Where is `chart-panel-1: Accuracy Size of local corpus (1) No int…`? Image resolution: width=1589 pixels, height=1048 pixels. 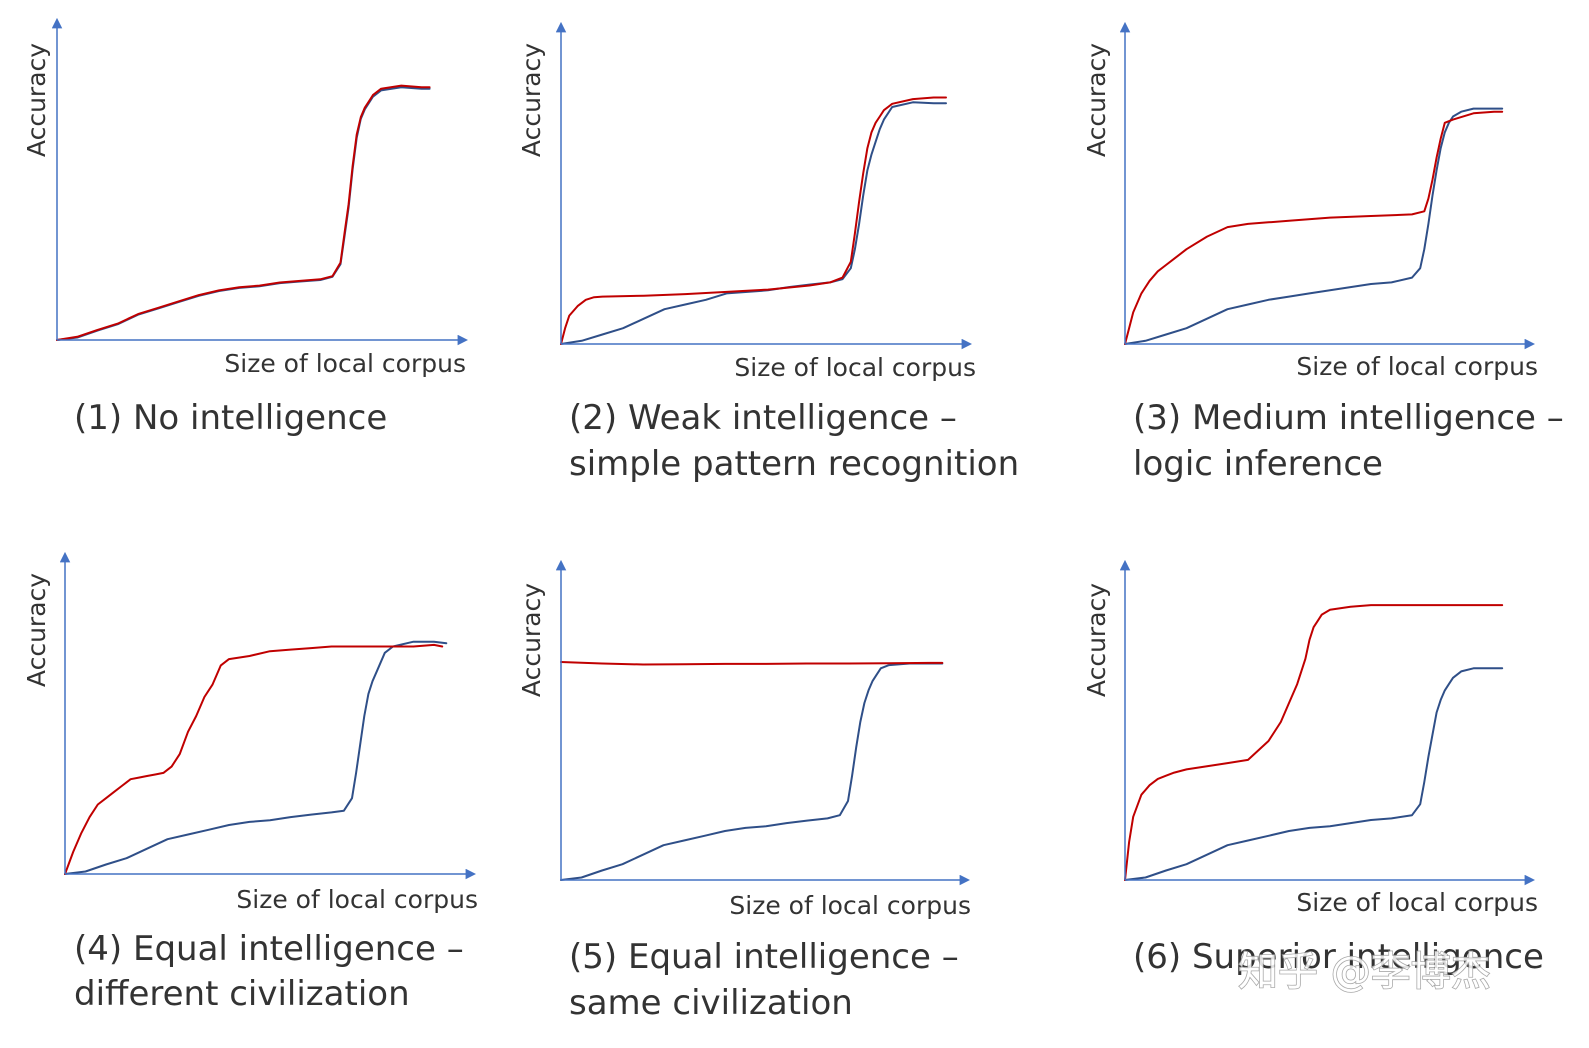
chart-panel-1: Accuracy Size of local corpus (1) No int… is located at coordinates (245, 227).